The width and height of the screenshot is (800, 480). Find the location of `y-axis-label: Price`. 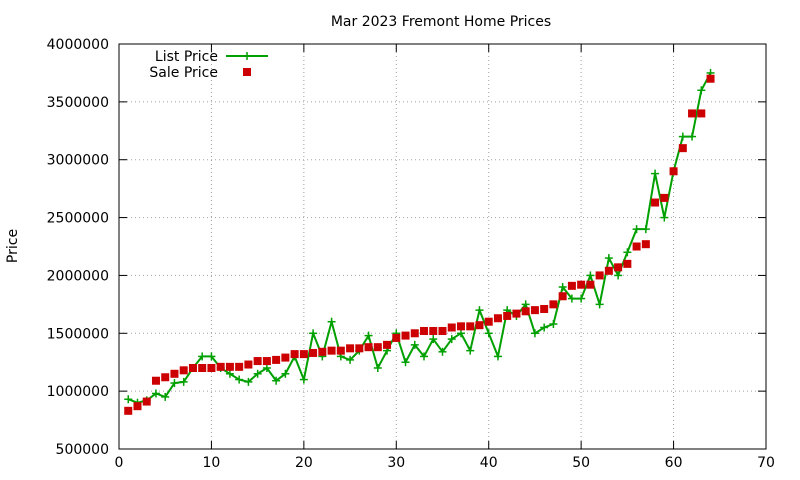

y-axis-label: Price is located at coordinates (13, 246).